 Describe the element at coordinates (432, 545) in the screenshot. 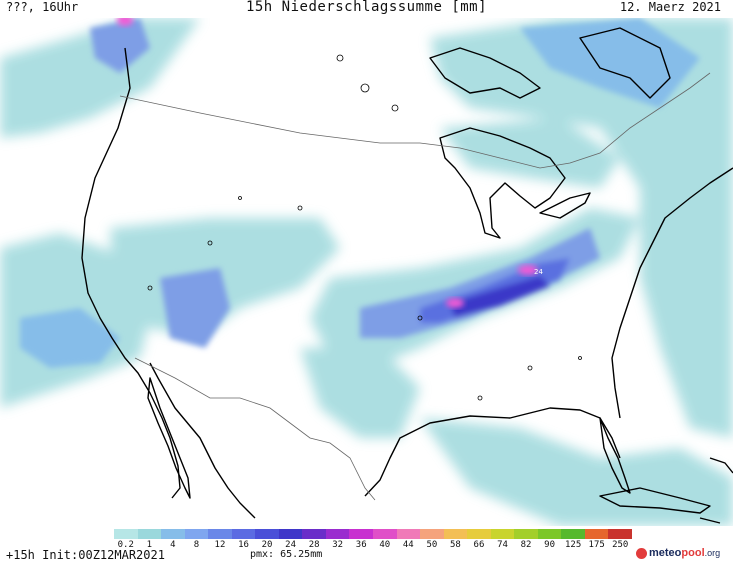

I see `color-scale-tick-label: 50` at that location.